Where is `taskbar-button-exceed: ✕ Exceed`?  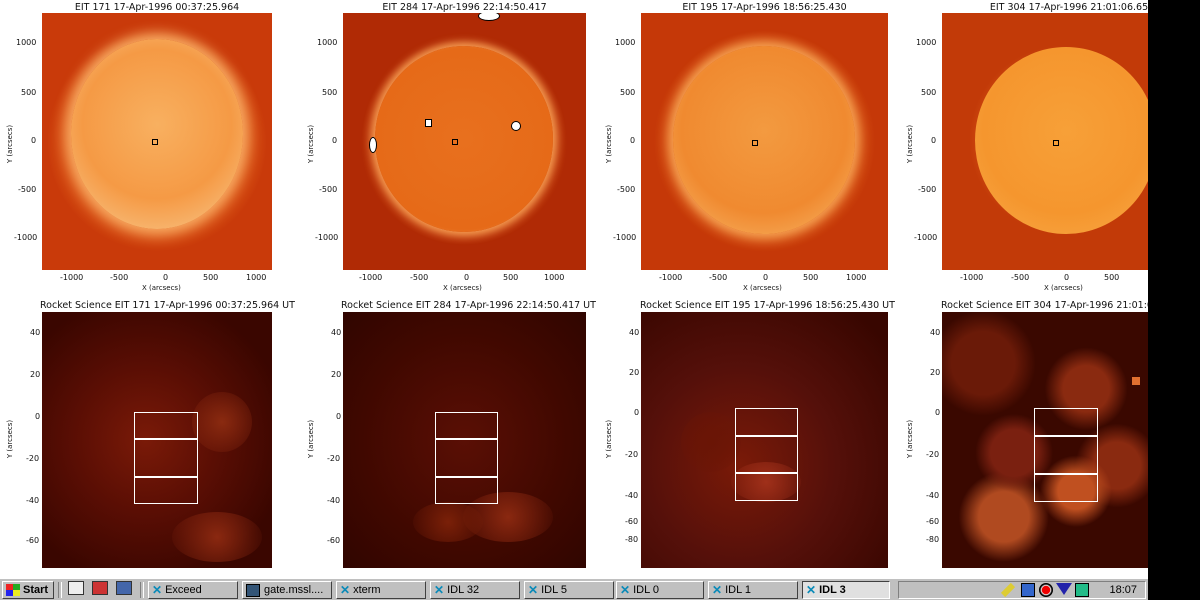 taskbar-button-exceed: ✕ Exceed is located at coordinates (193, 590).